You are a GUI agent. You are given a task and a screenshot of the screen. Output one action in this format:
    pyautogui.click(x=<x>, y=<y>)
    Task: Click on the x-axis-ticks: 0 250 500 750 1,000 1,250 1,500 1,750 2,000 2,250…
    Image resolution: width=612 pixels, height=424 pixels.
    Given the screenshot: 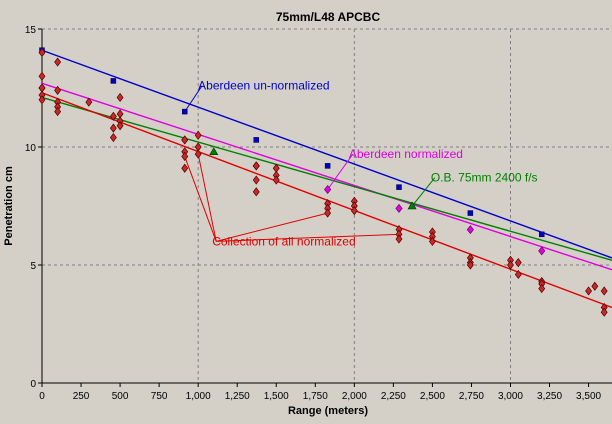 What is the action you would take?
    pyautogui.click(x=320, y=392)
    